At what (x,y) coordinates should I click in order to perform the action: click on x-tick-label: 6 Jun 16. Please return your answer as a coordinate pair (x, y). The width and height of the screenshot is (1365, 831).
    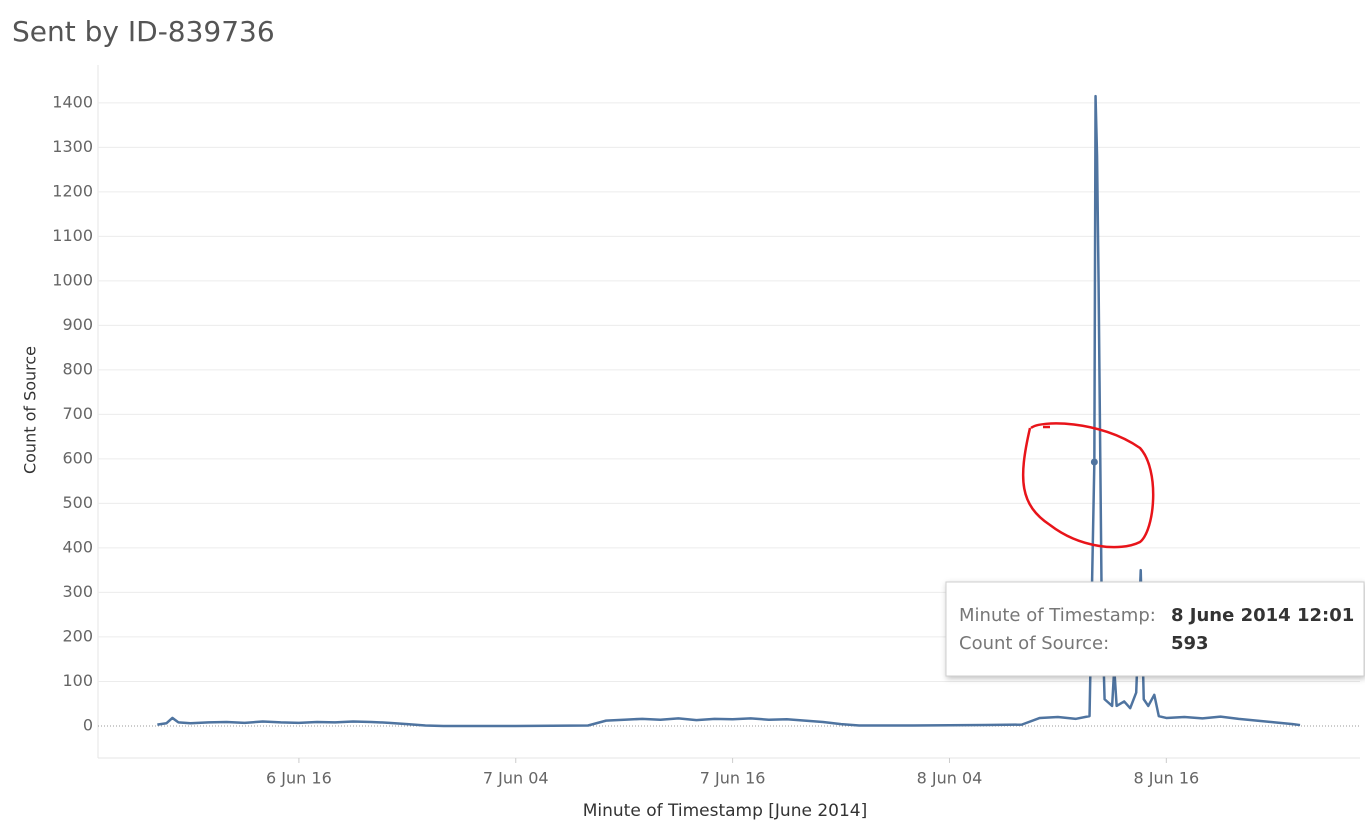
    Looking at the image, I should click on (299, 778).